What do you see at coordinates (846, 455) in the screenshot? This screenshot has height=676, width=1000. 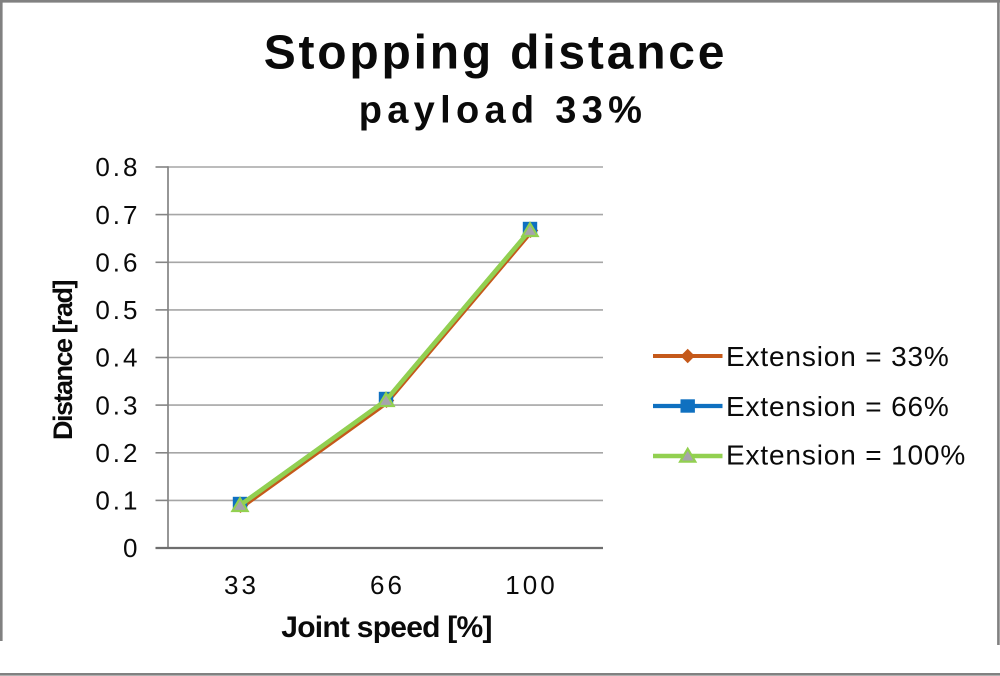 I see `svg-text: Extension = 100%` at bounding box center [846, 455].